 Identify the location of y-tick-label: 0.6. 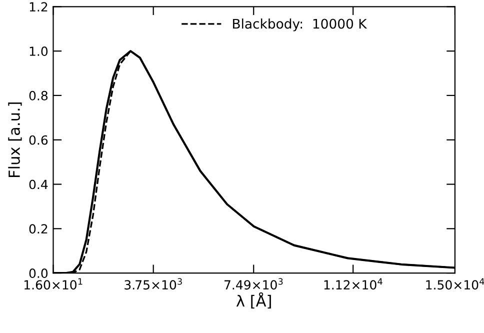
(38, 140).